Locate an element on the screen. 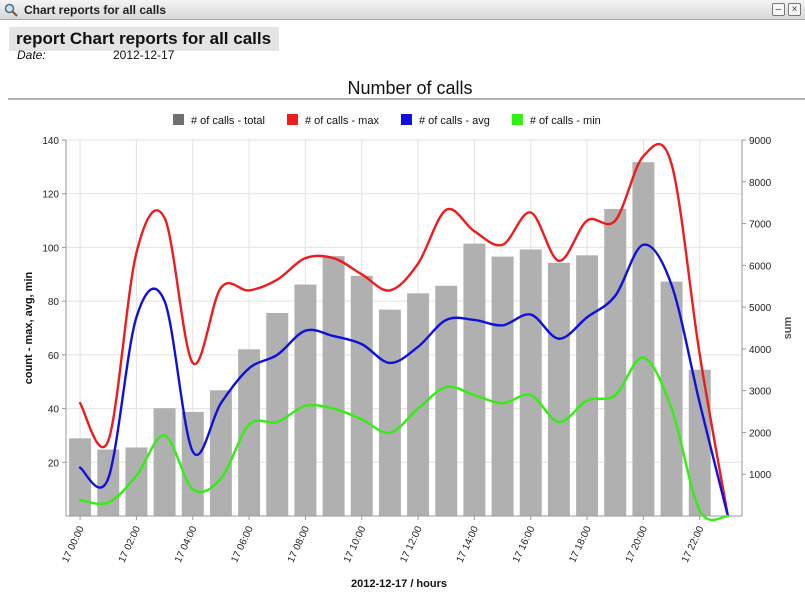 This screenshot has width=805, height=596. close-icon: × is located at coordinates (794, 9).